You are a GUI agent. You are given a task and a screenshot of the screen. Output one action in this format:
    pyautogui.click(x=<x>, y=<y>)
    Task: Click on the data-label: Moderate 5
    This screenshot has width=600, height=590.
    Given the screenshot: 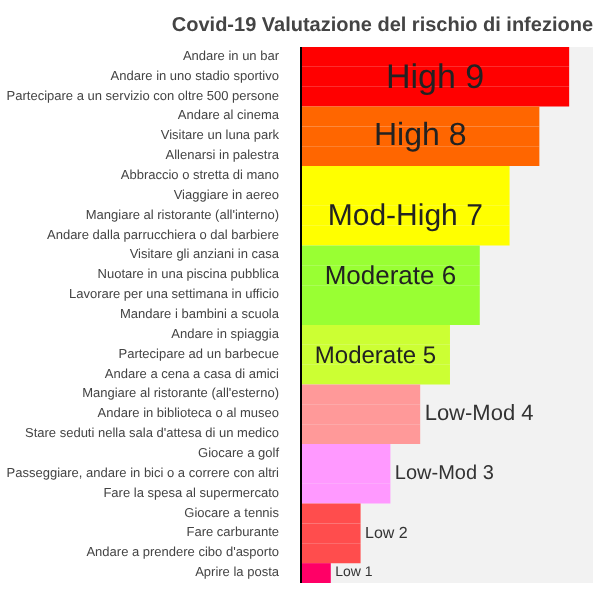 What is the action you would take?
    pyautogui.click(x=375, y=354)
    